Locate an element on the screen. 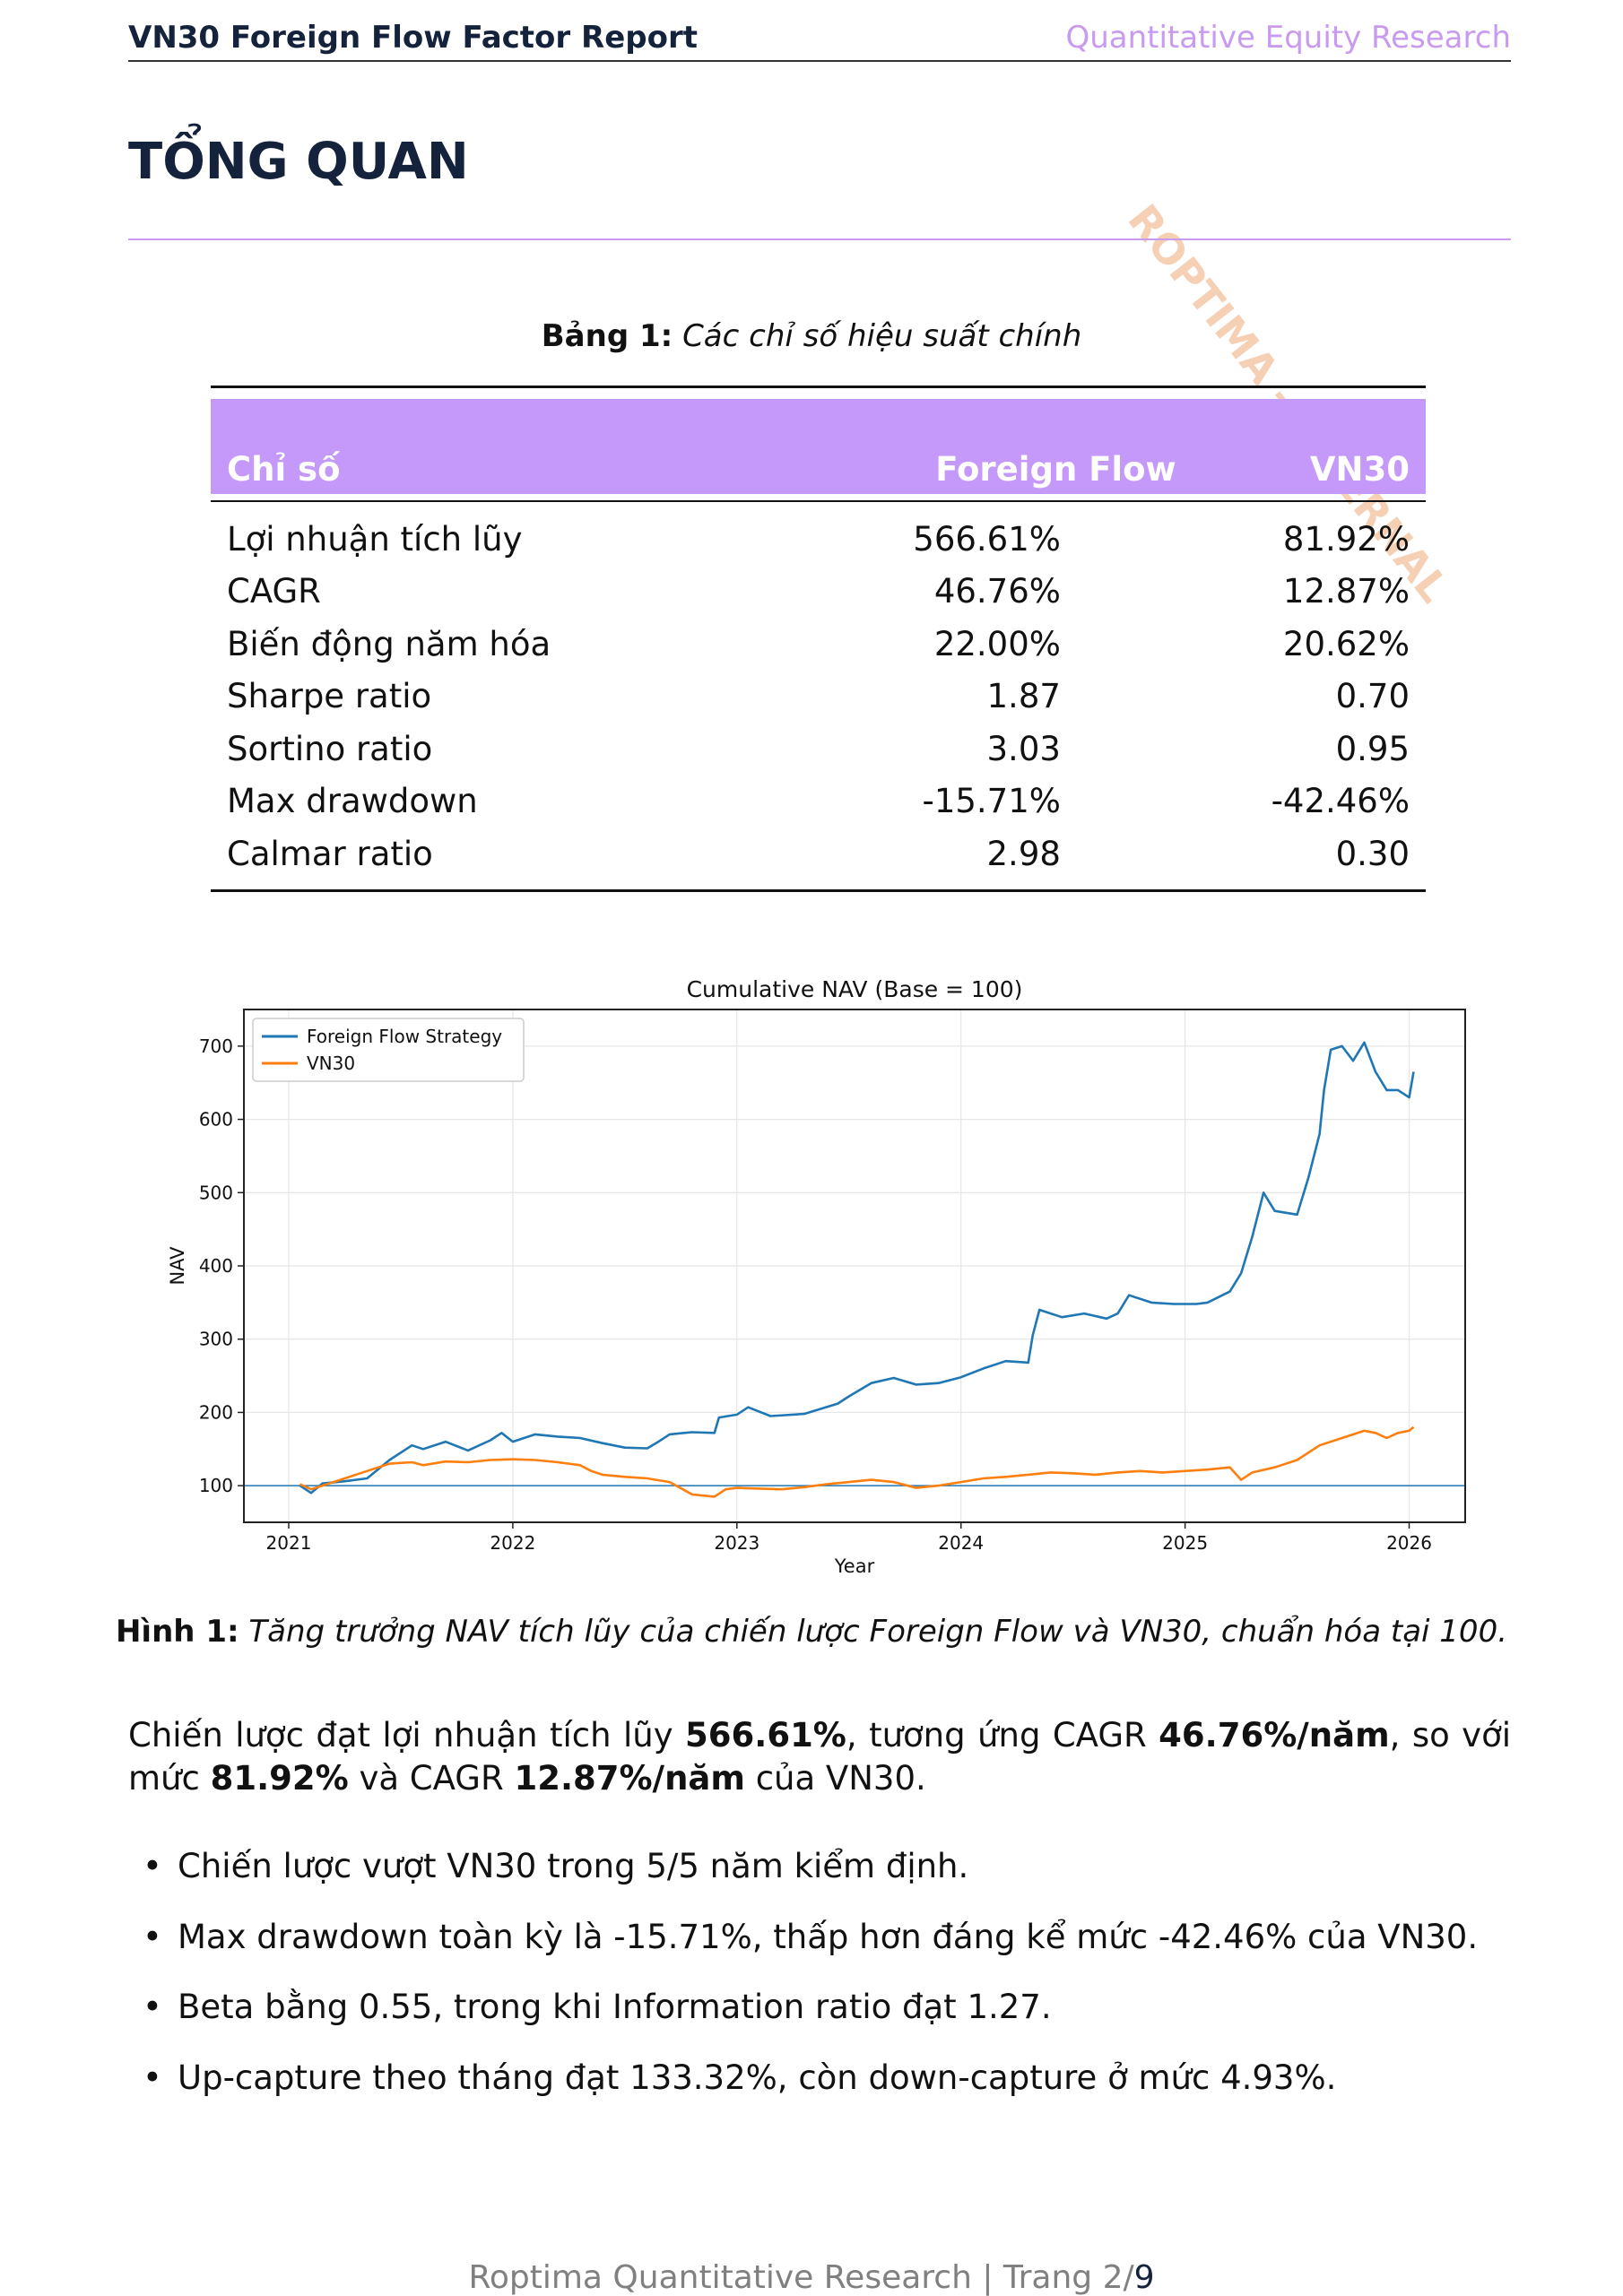 This screenshot has width=1623, height=2296. table-row: Sharpe ratio 1.87 0.70 is located at coordinates (818, 697).